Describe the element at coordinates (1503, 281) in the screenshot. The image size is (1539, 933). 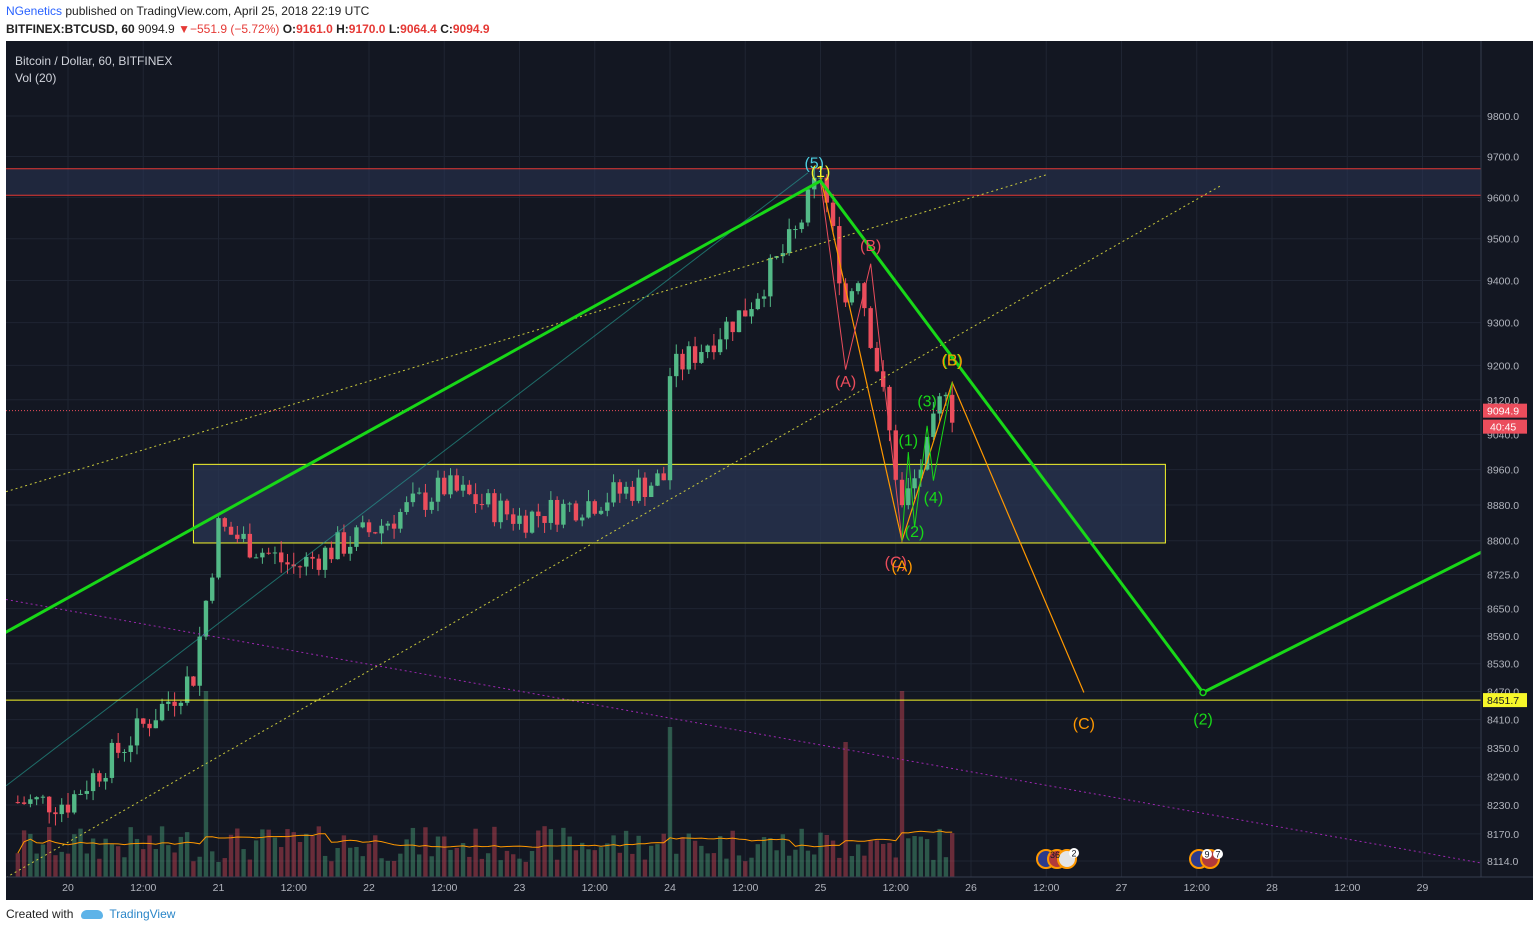
I see `price-tick-label: 9400.0` at that location.